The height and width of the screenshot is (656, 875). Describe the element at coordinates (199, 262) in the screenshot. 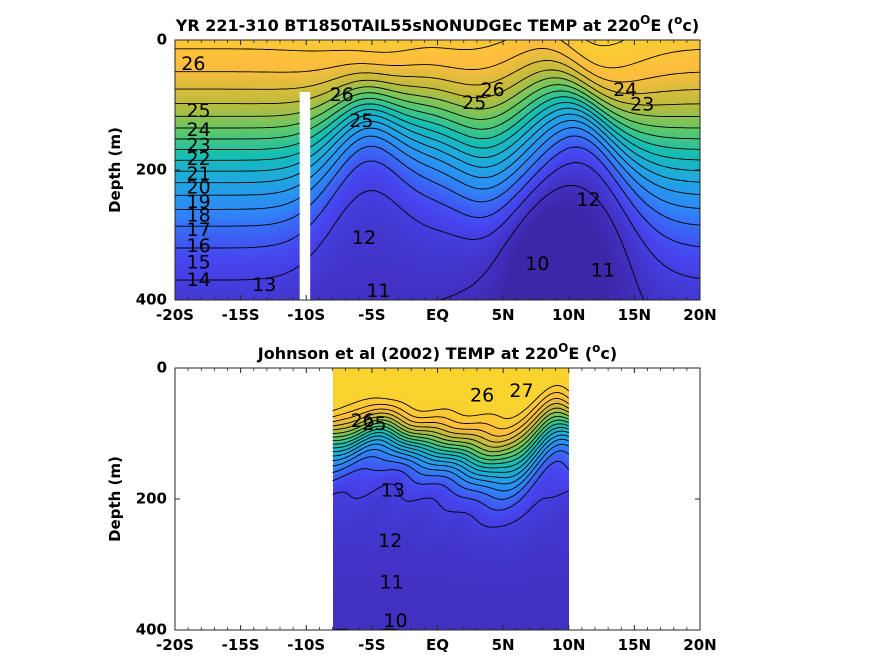

I see `contour-label: 15` at that location.